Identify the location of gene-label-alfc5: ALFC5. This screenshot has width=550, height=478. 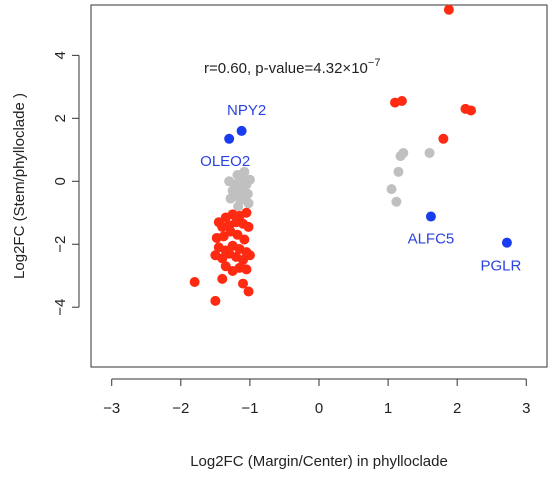
(431, 239).